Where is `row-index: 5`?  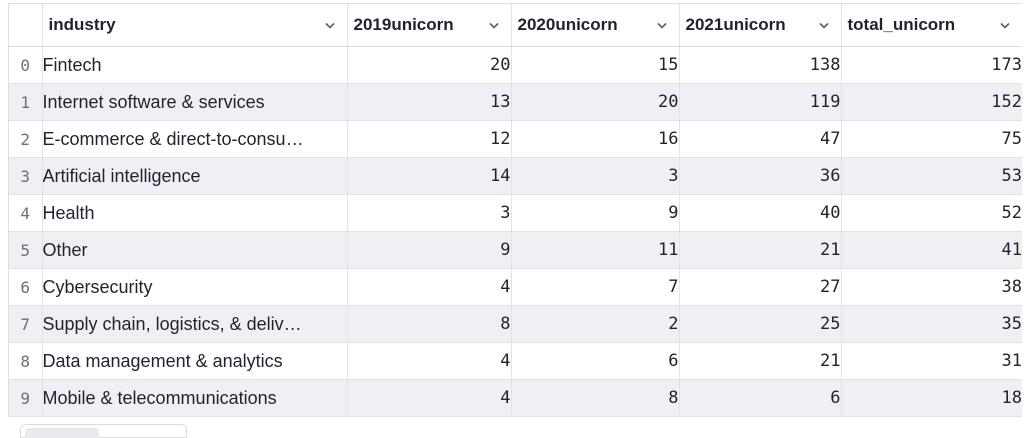 row-index: 5 is located at coordinates (26, 250).